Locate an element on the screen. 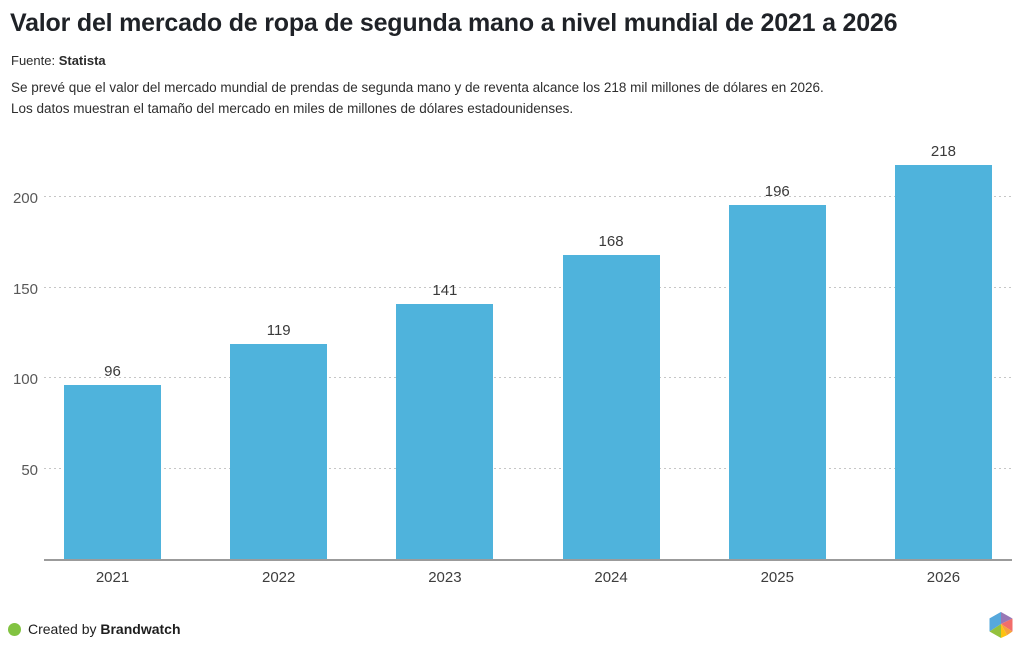  source-line: Fuente: Statista is located at coordinates (58, 60).